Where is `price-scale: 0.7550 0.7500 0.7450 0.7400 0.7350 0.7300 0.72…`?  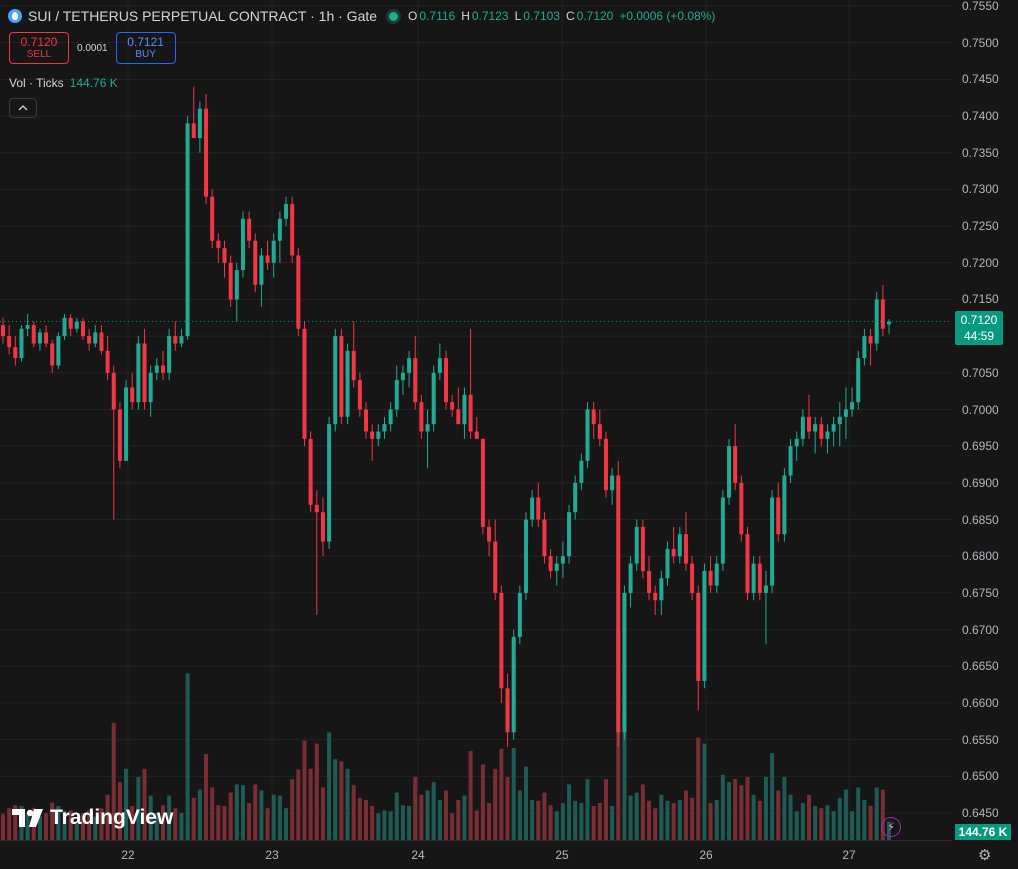
price-scale: 0.7550 0.7500 0.7450 0.7400 0.7350 0.7300 0.72… is located at coordinates (985, 420).